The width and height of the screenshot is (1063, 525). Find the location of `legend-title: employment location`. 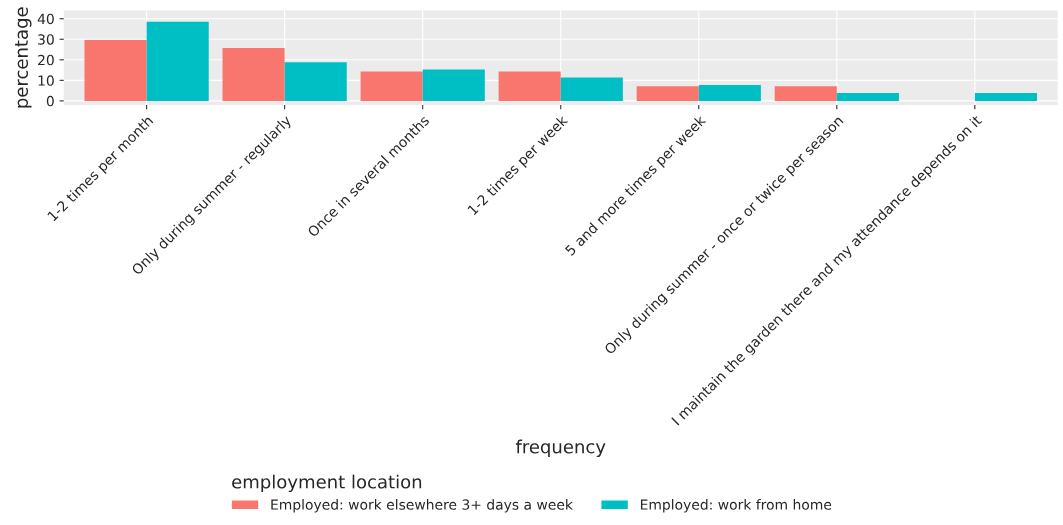

legend-title: employment location is located at coordinates (327, 483).